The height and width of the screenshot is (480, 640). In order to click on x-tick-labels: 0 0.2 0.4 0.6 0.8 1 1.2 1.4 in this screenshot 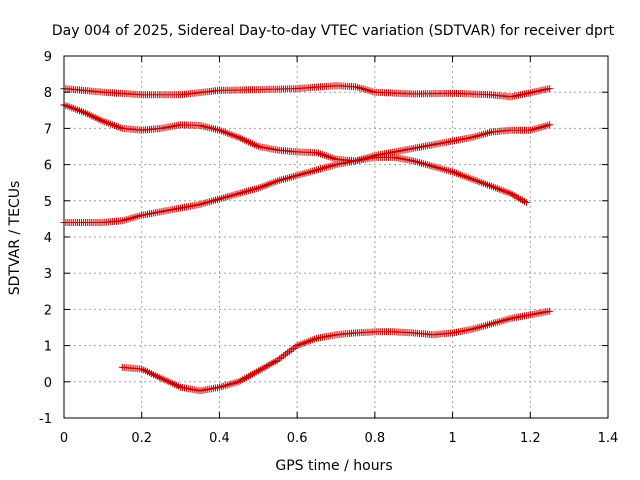, I will do `click(339, 438)`.